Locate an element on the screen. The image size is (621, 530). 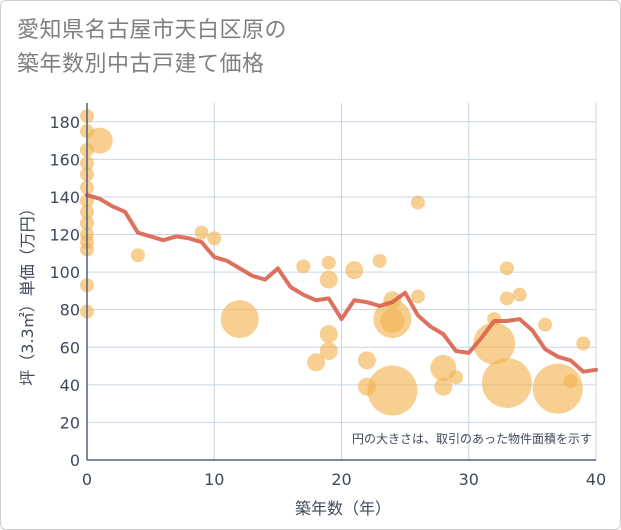
y-tick-label: 140 is located at coordinates (64, 197).